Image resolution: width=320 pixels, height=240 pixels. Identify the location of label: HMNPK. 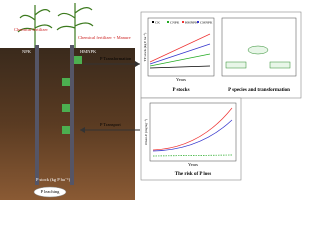
(88, 51).